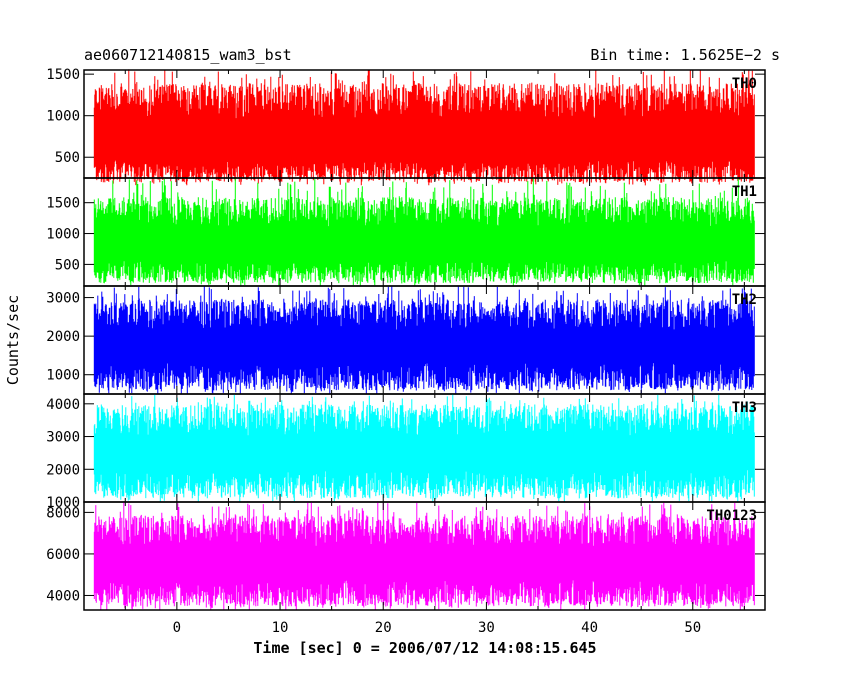 This screenshot has height=680, width=850. Describe the element at coordinates (280, 628) in the screenshot. I see `x-tick-label: 10` at that location.